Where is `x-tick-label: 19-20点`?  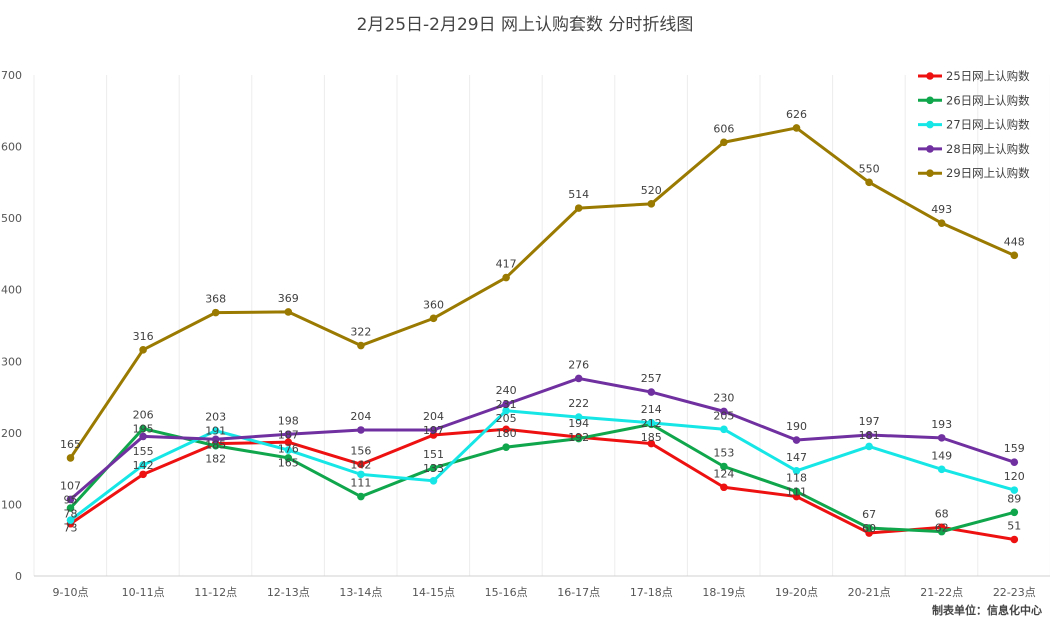
x-tick-label: 19-20点 is located at coordinates (796, 592).